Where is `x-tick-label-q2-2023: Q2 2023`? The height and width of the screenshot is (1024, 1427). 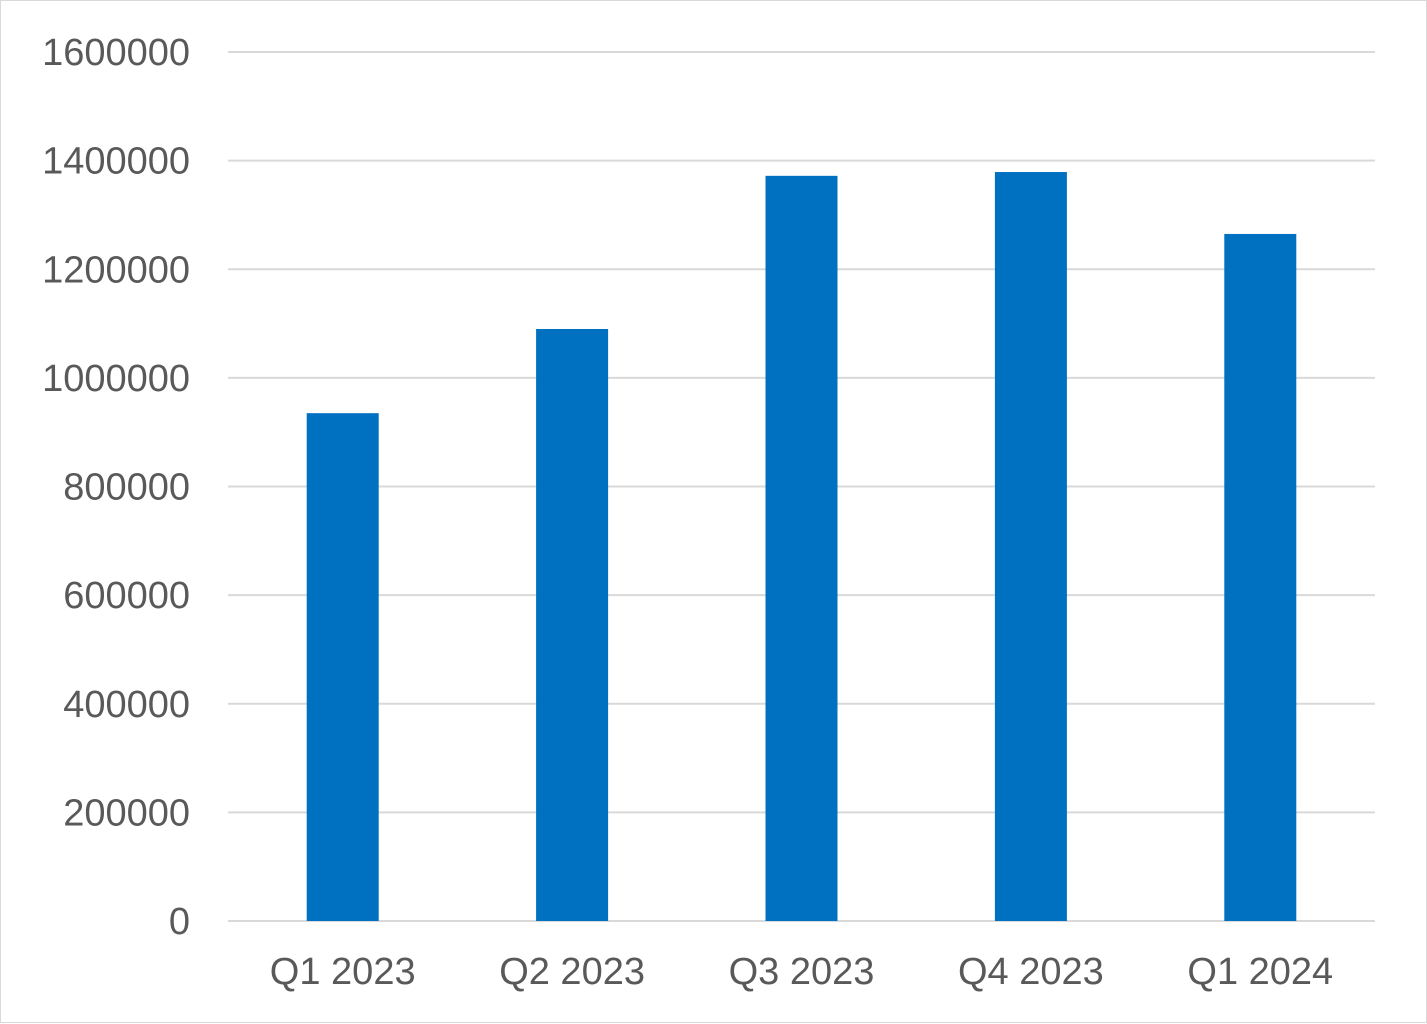
x-tick-label-q2-2023: Q2 2023 is located at coordinates (572, 972).